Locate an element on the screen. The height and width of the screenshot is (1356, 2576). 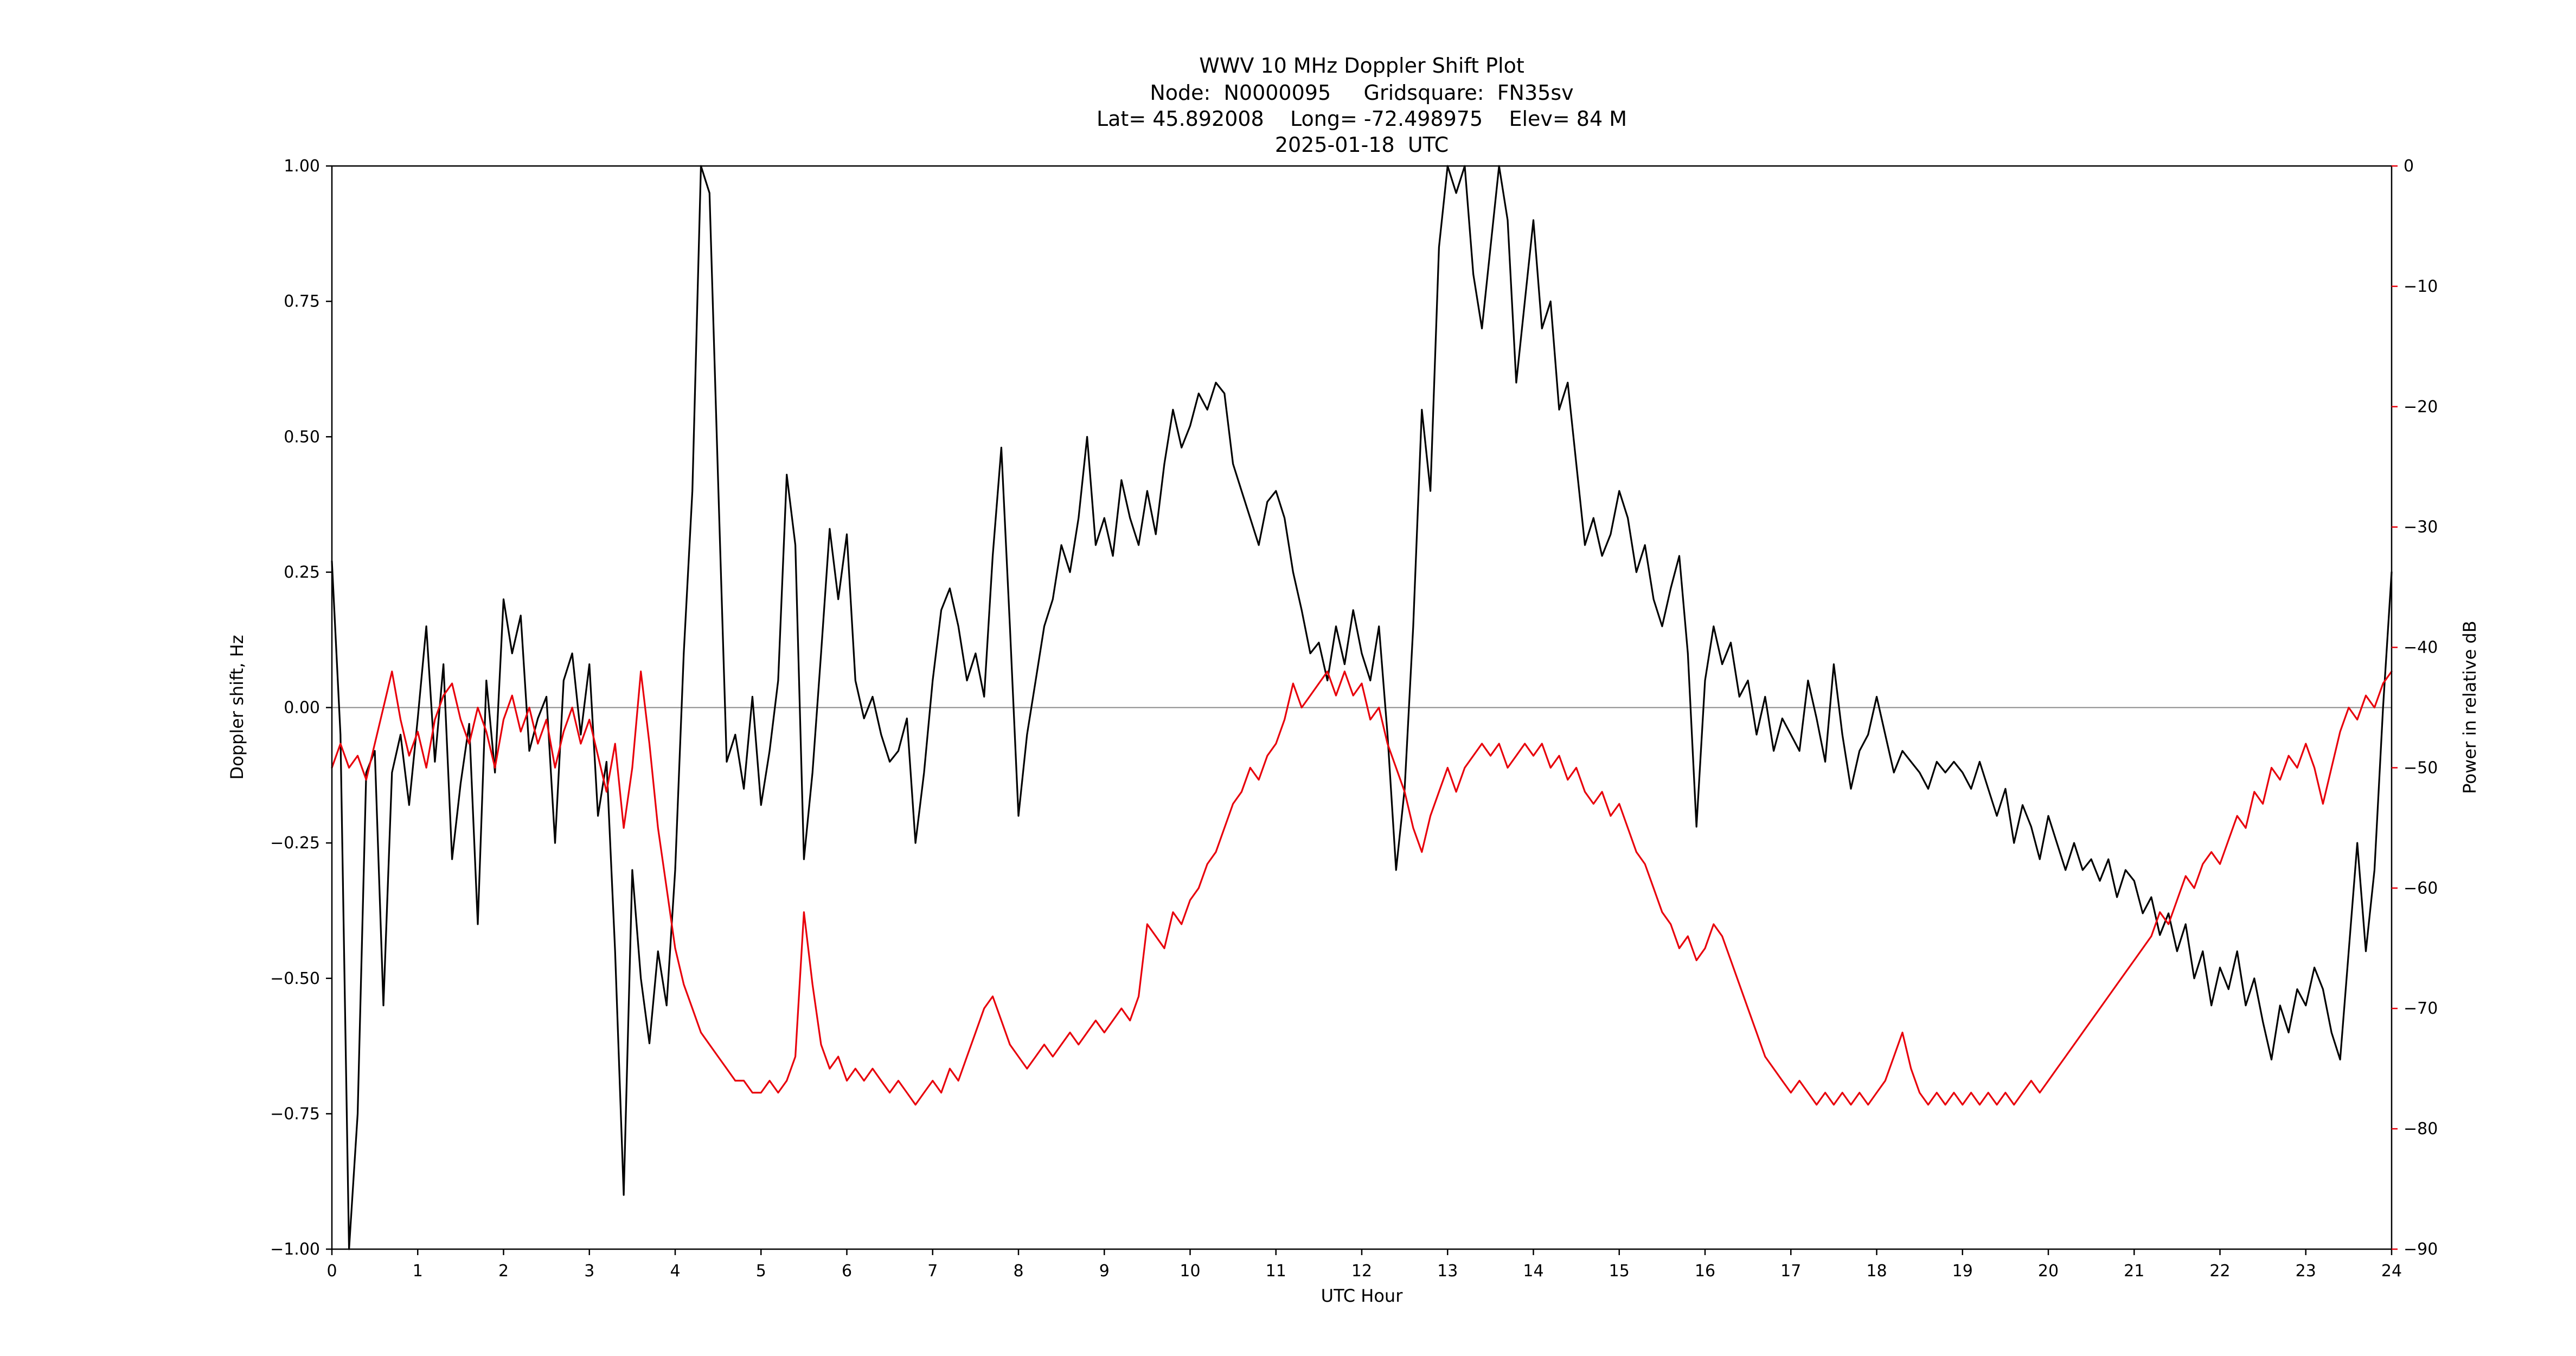
x-tick-label: 11 is located at coordinates (1276, 1271).